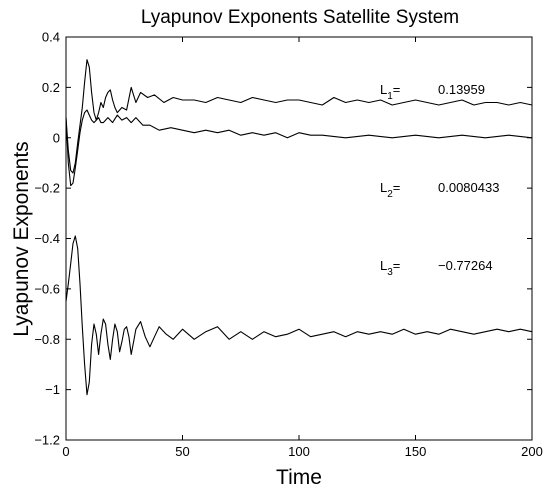  What do you see at coordinates (416, 451) in the screenshot?
I see `x-tick-label: 150` at bounding box center [416, 451].